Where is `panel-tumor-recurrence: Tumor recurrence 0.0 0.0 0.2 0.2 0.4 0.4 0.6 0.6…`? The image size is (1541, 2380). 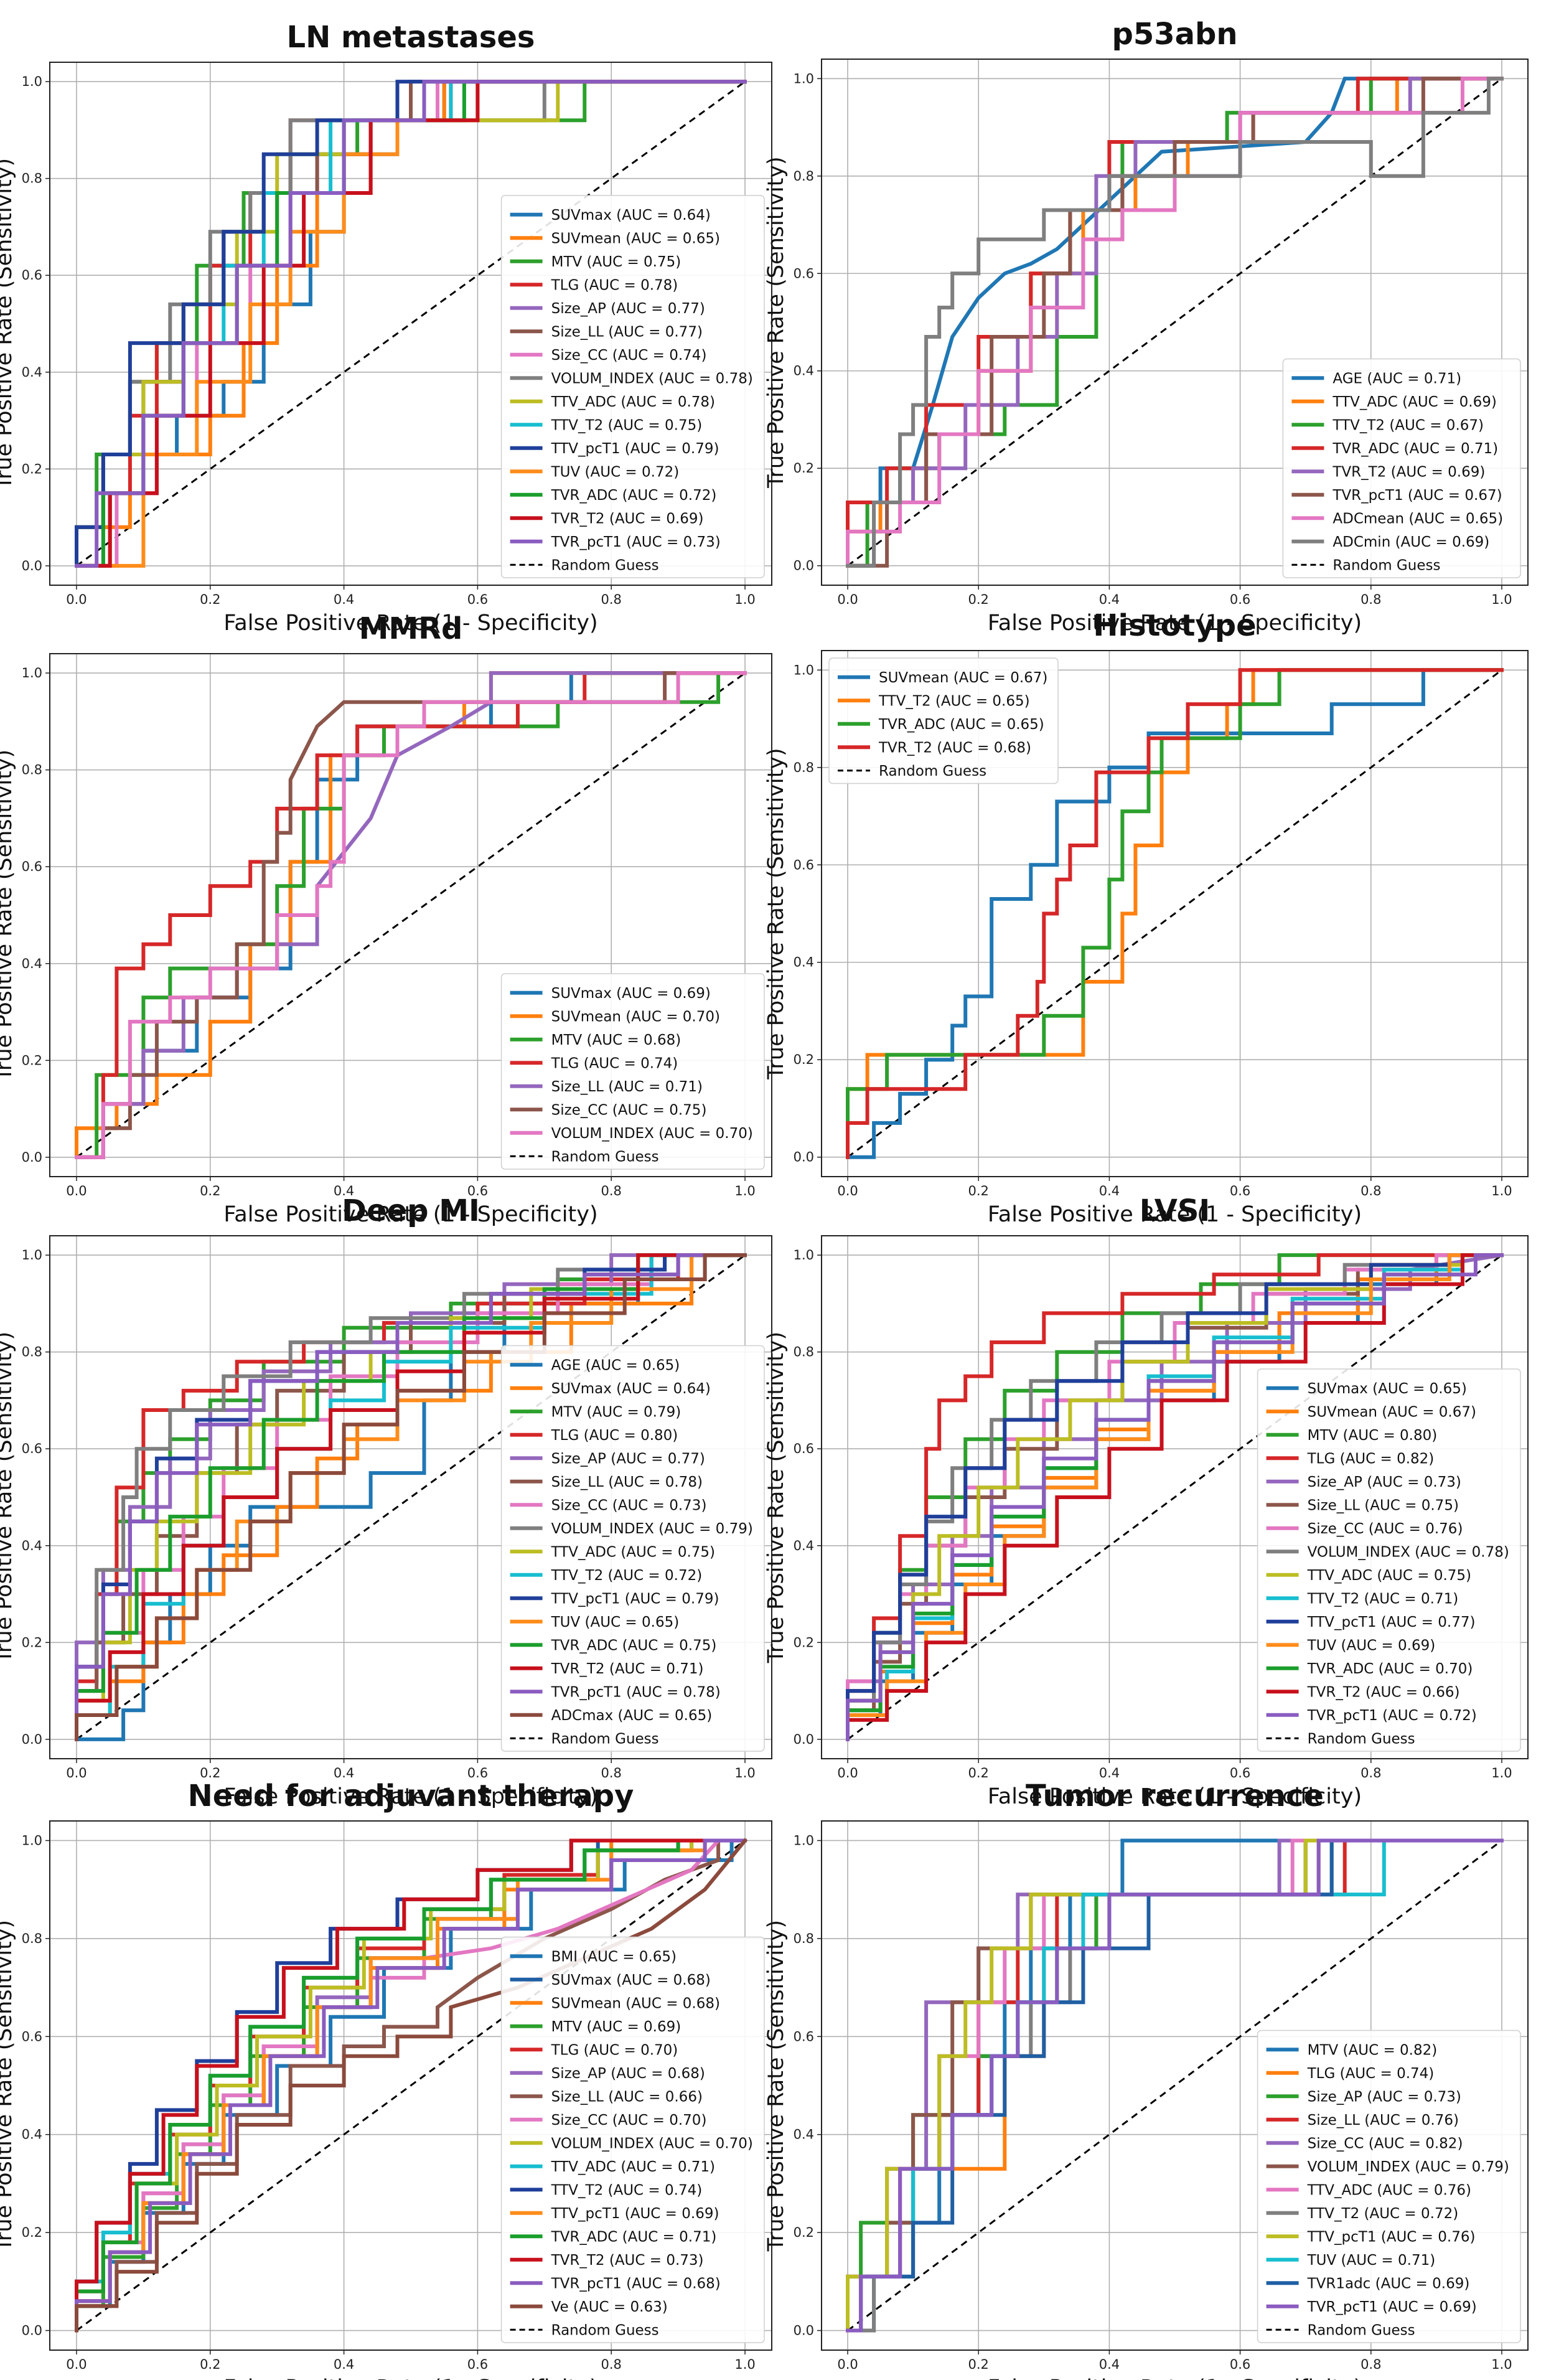 panel-tumor-recurrence: Tumor recurrence 0.0 0.0 0.2 0.2 0.4 0.4 0.6 0.6… is located at coordinates (1146, 2079).